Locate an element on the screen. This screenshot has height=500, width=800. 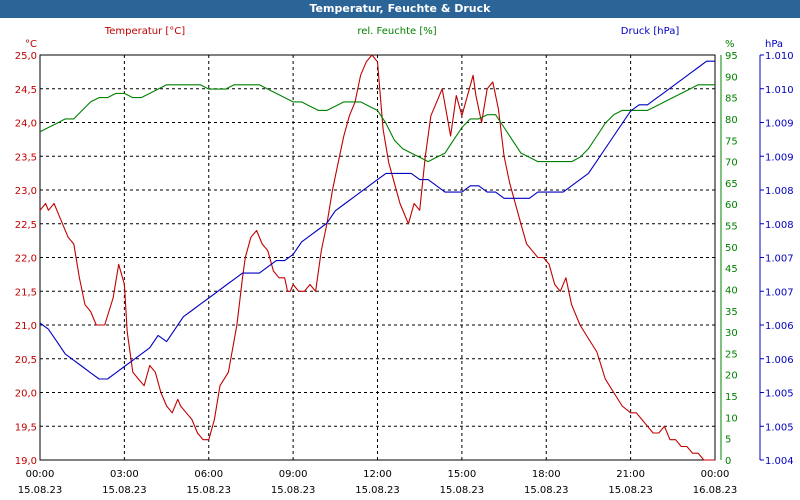
y-tick-humidity: 70 is located at coordinates (731, 163).